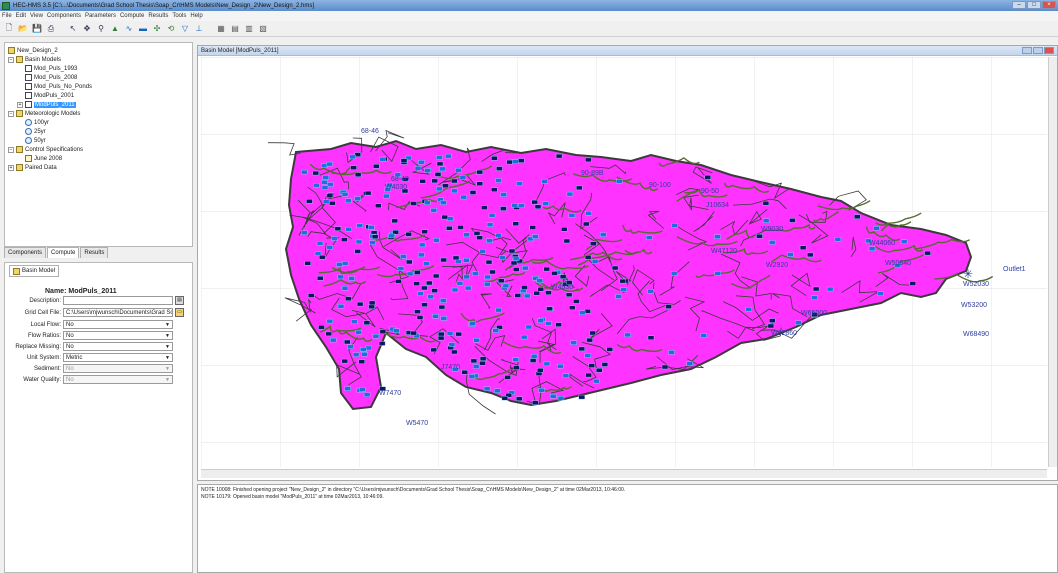 The image size is (1058, 573). Describe the element at coordinates (37, 122) in the screenshot. I see `tree-met-model: 100yr` at that location.